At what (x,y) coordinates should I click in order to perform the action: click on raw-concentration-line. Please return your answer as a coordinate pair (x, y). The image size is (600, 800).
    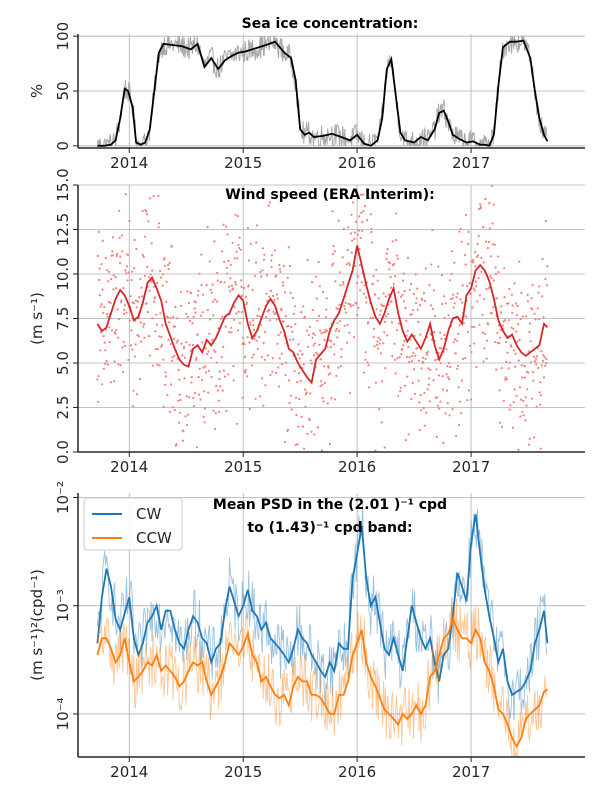
    Looking at the image, I should click on (322, 91).